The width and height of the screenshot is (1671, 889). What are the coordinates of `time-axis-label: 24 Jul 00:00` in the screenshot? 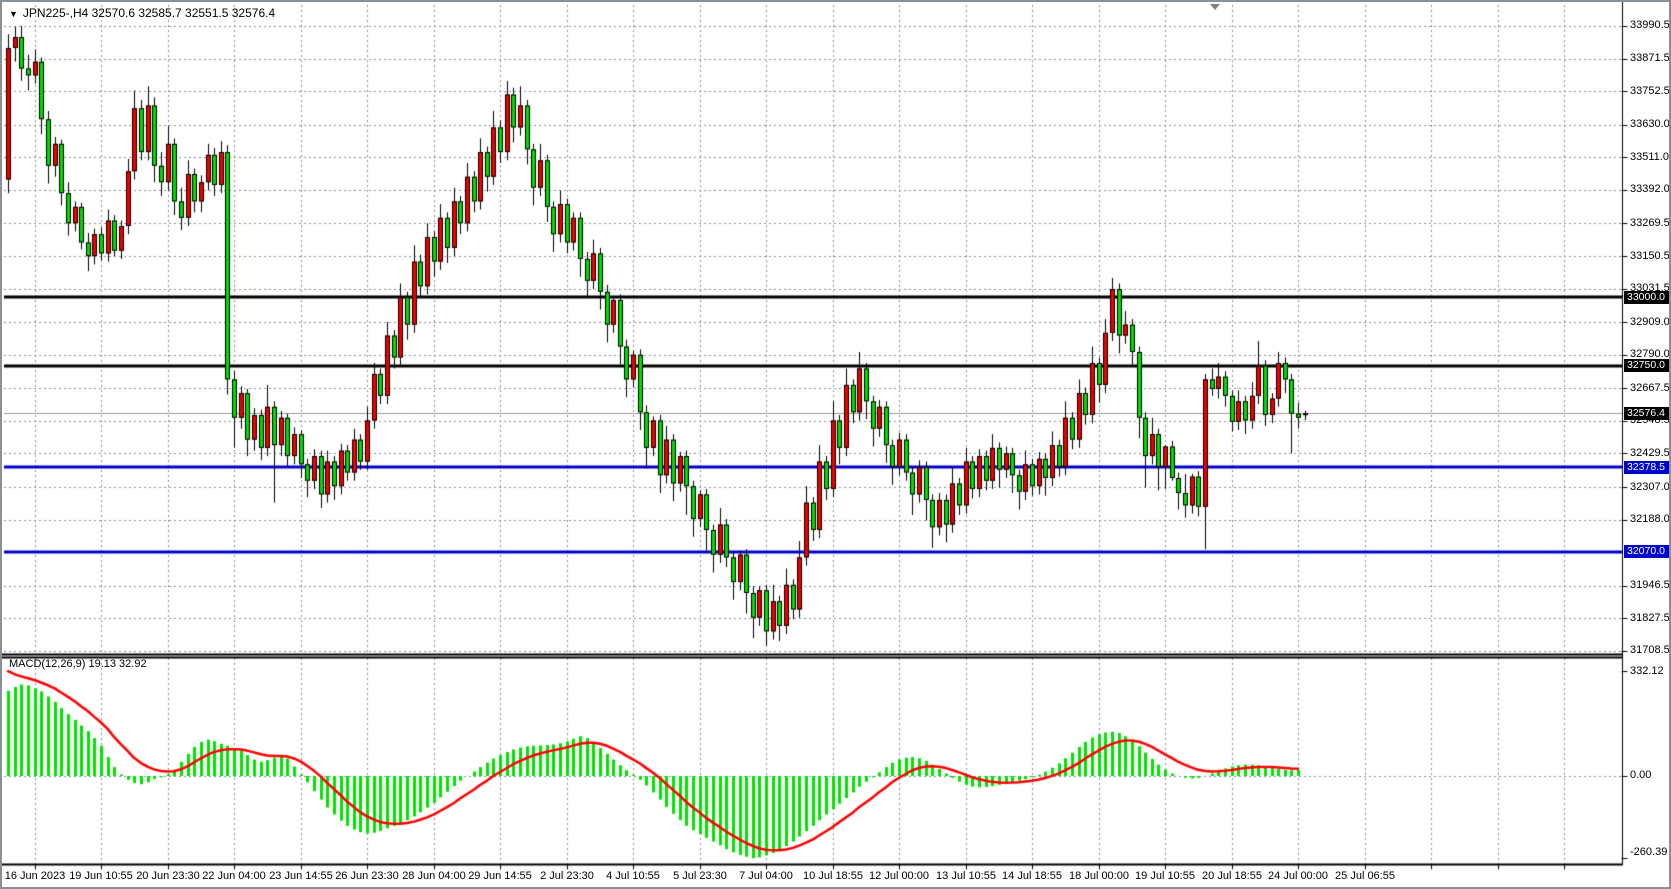 It's located at (1298, 876).